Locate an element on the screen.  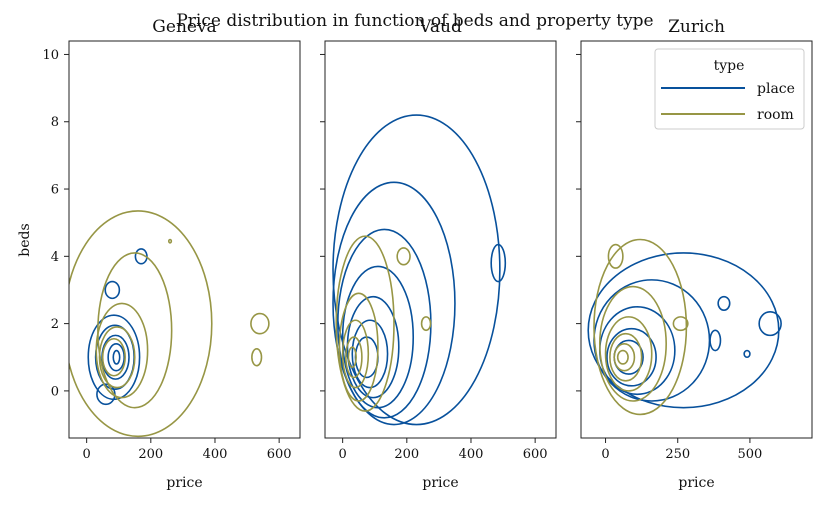
y-axis-label: beds is located at coordinates (25, 239).